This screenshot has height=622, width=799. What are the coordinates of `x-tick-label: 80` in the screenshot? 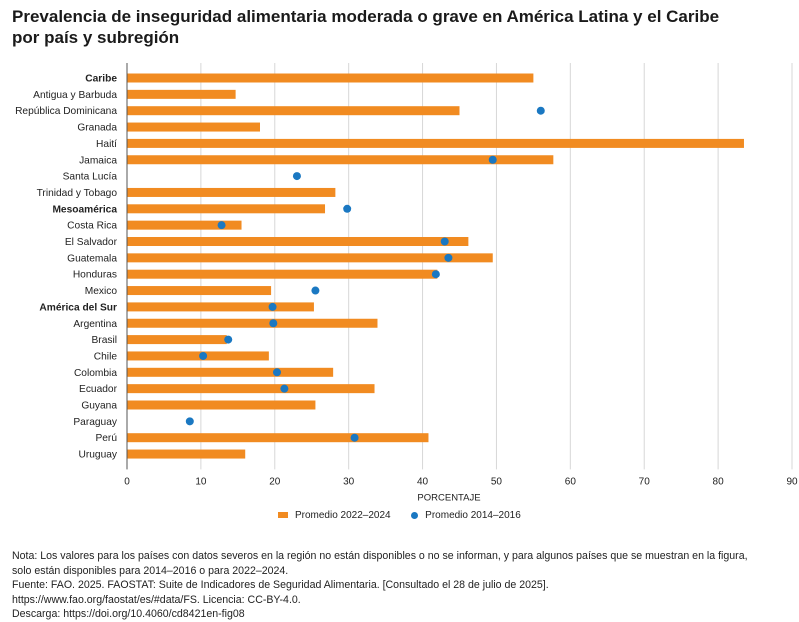 It's located at (719, 481).